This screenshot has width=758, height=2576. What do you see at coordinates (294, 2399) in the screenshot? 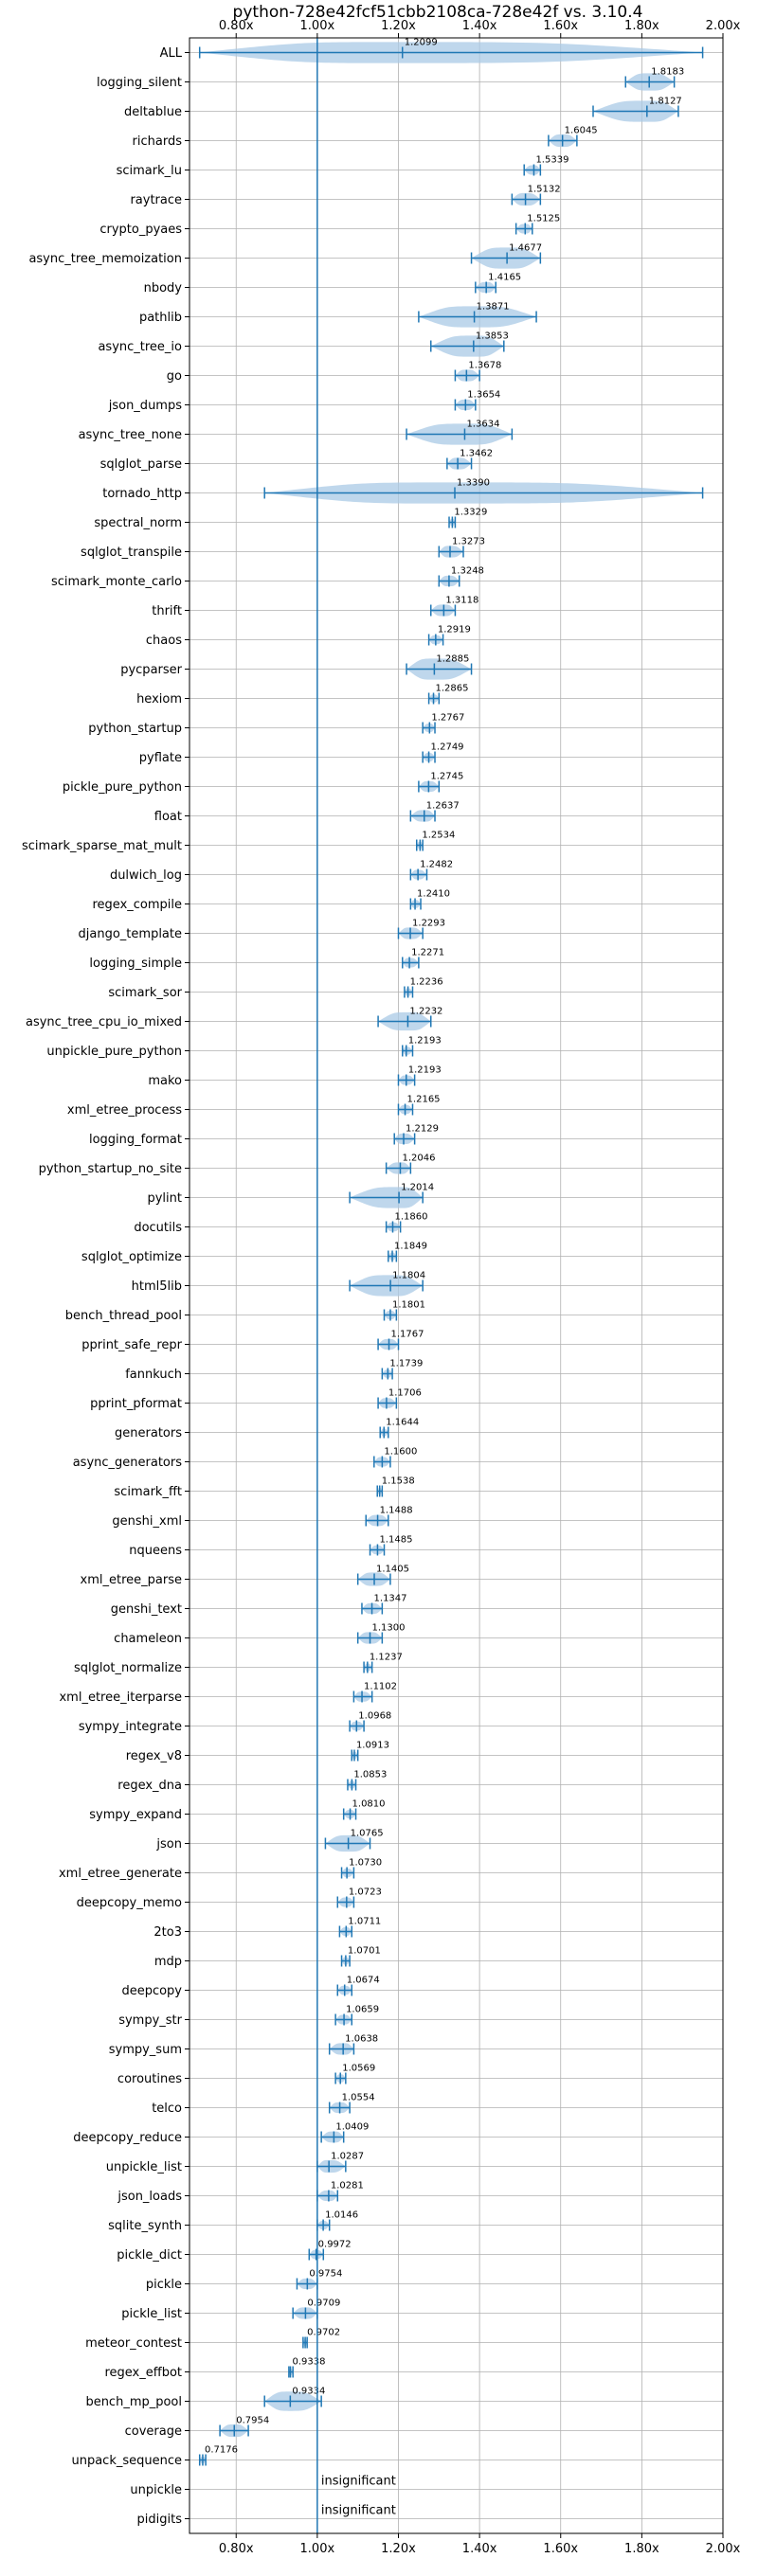
I see `violin-group: 0.9334` at bounding box center [294, 2399].